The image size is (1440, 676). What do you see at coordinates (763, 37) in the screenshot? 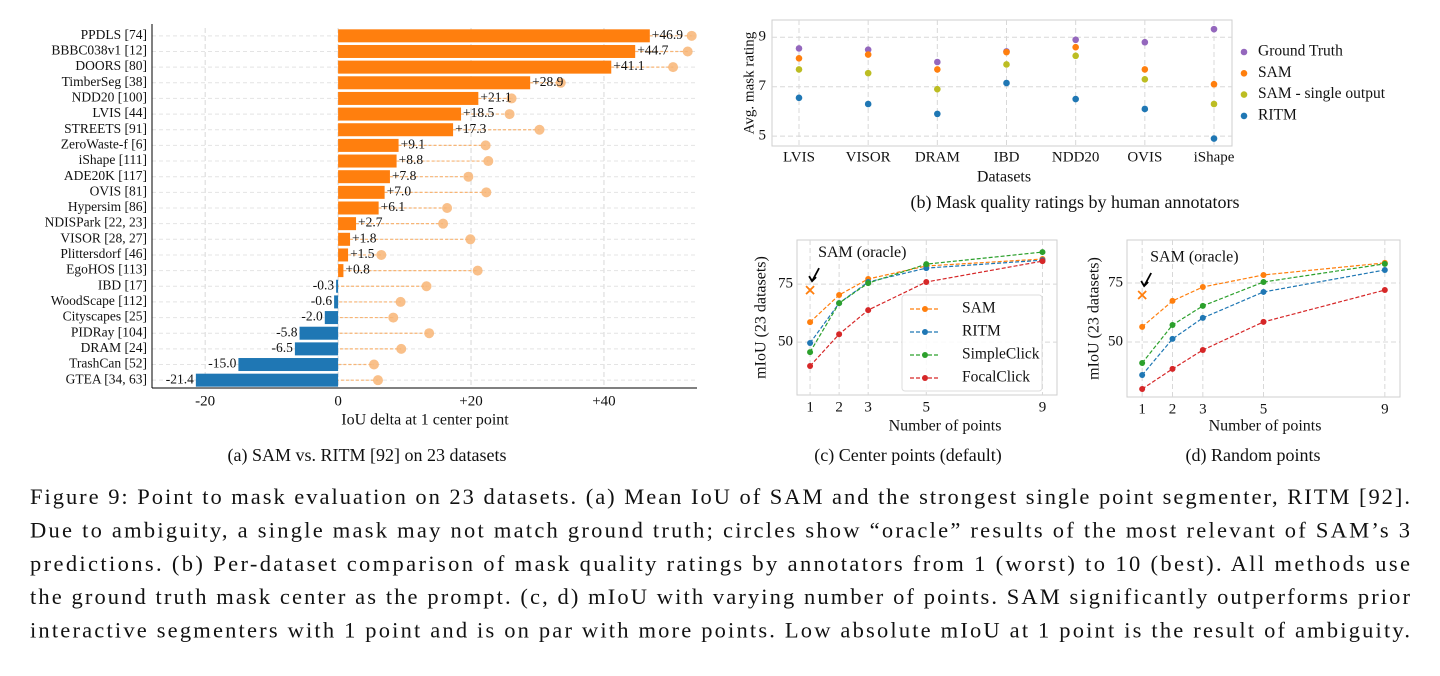
I see `y-tick-label: 9` at bounding box center [763, 37].